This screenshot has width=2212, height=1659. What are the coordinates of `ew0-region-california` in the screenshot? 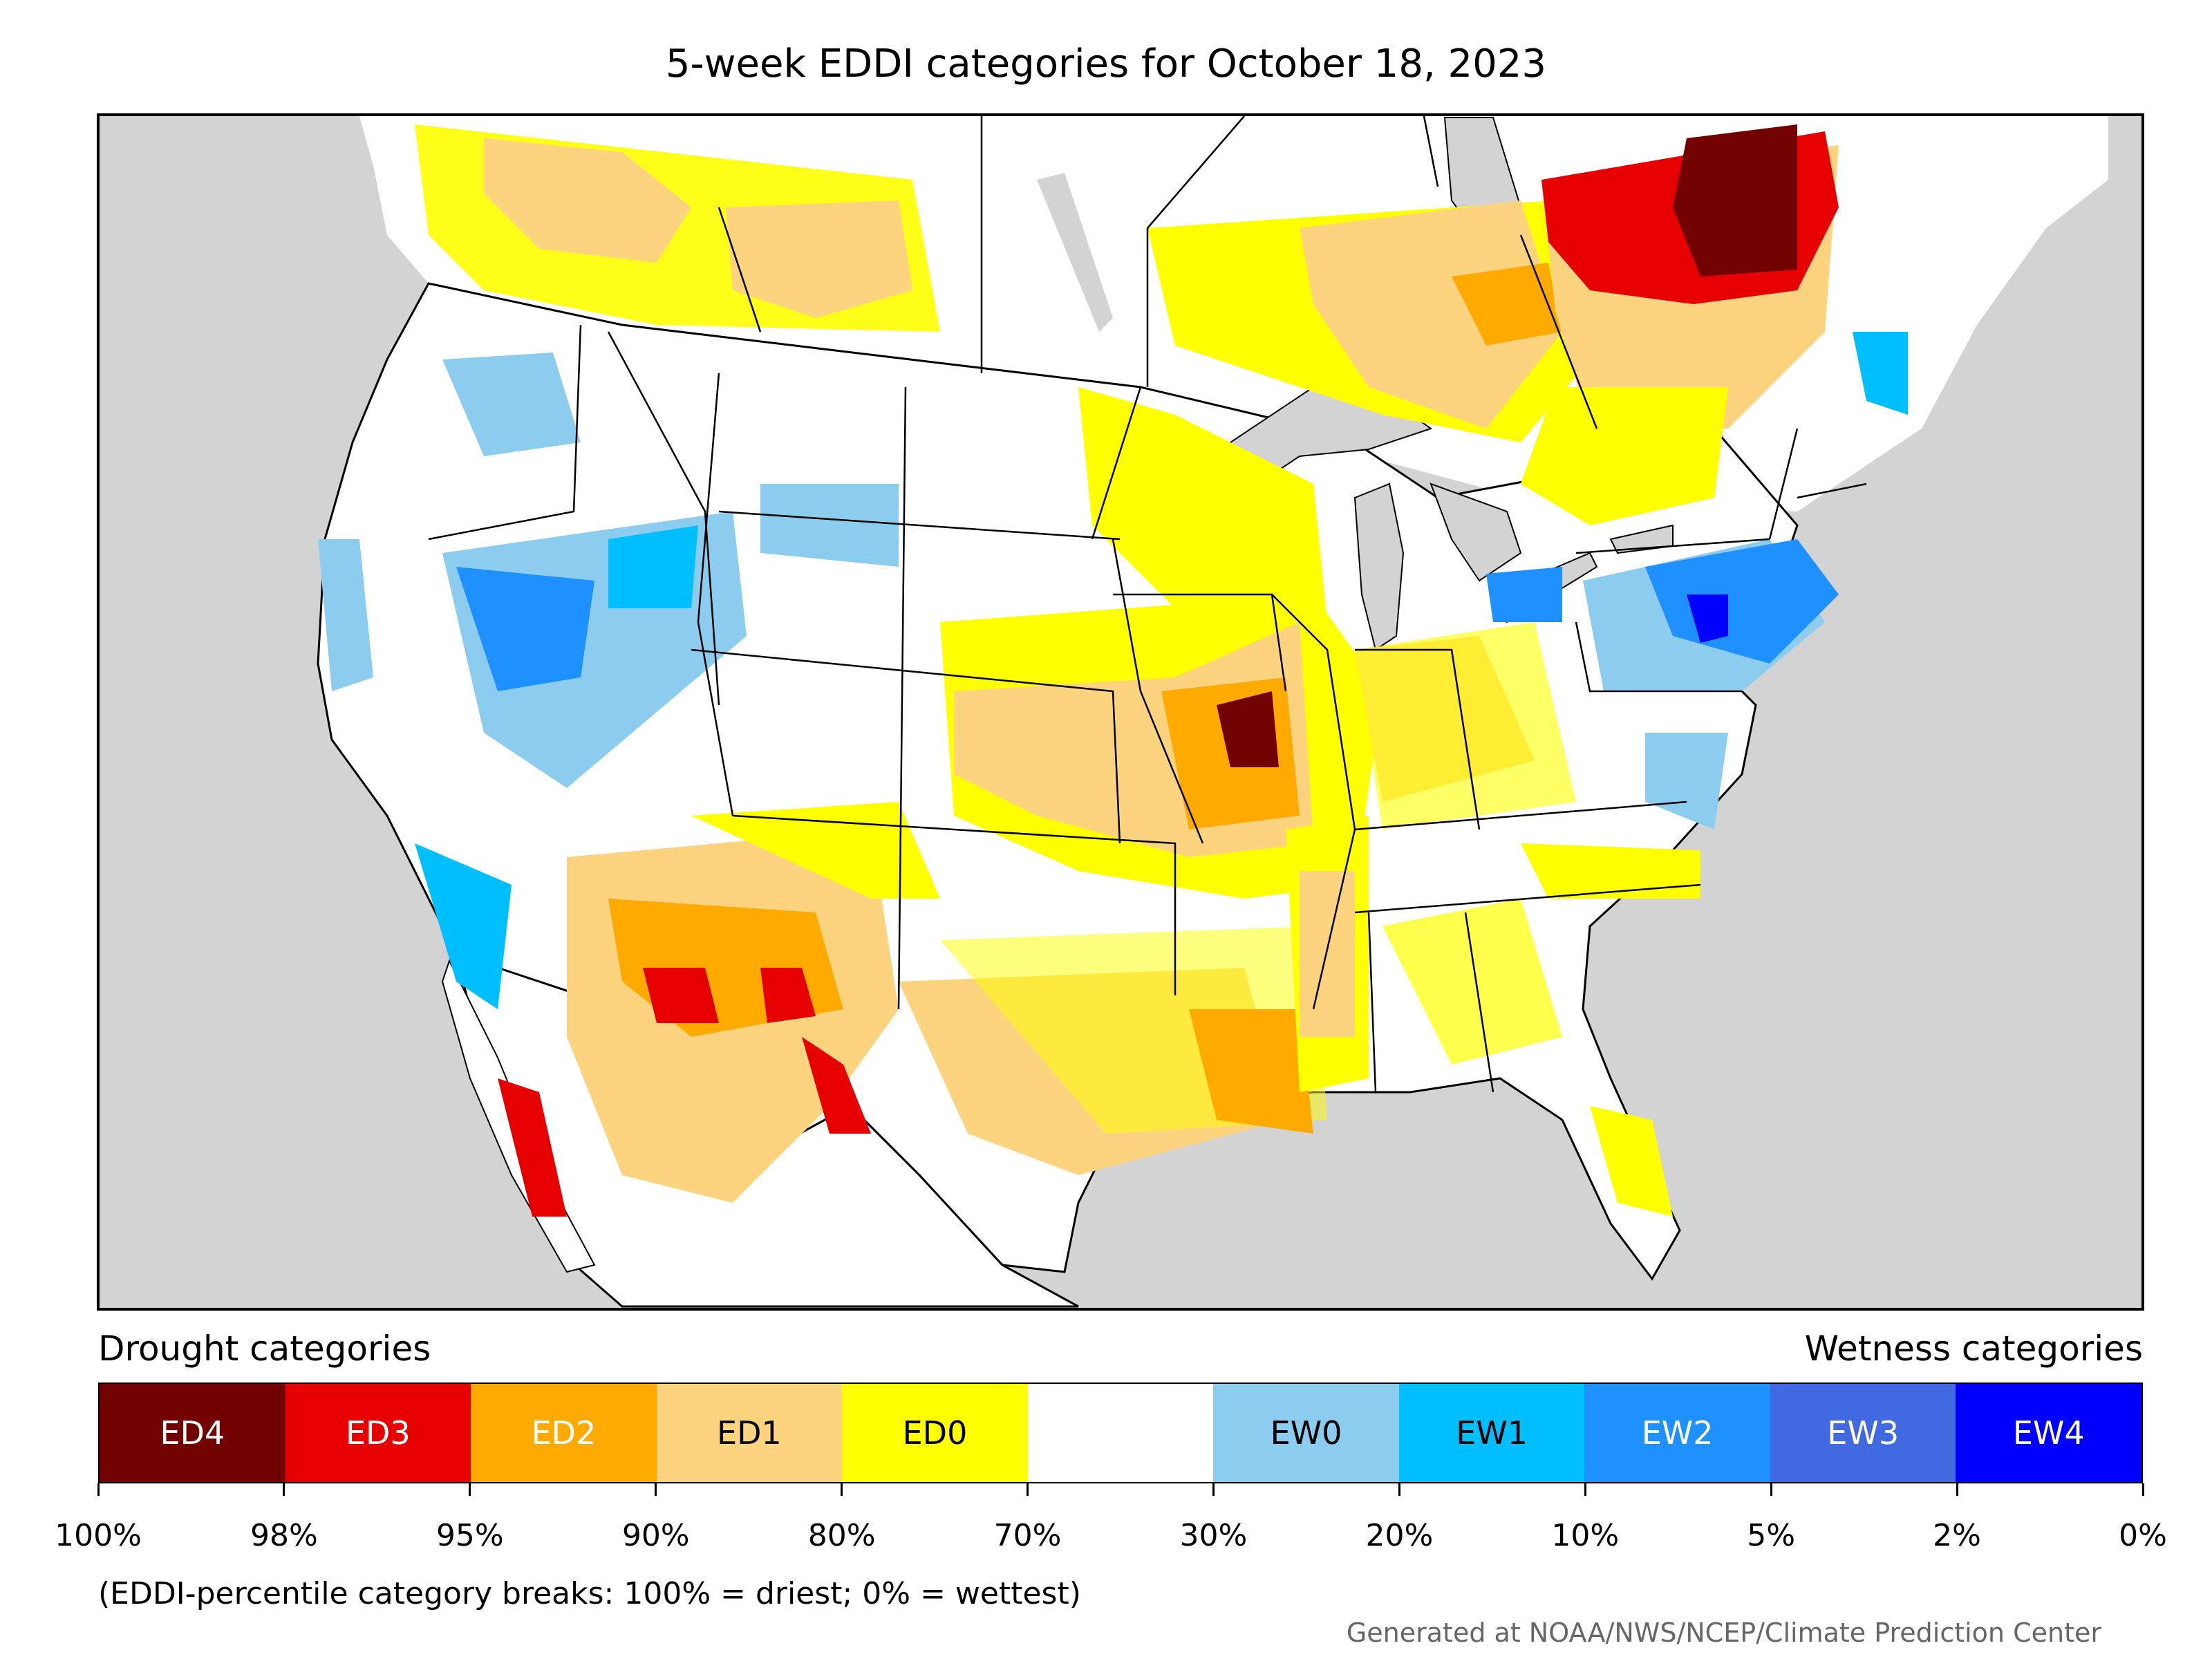 It's located at (345, 615).